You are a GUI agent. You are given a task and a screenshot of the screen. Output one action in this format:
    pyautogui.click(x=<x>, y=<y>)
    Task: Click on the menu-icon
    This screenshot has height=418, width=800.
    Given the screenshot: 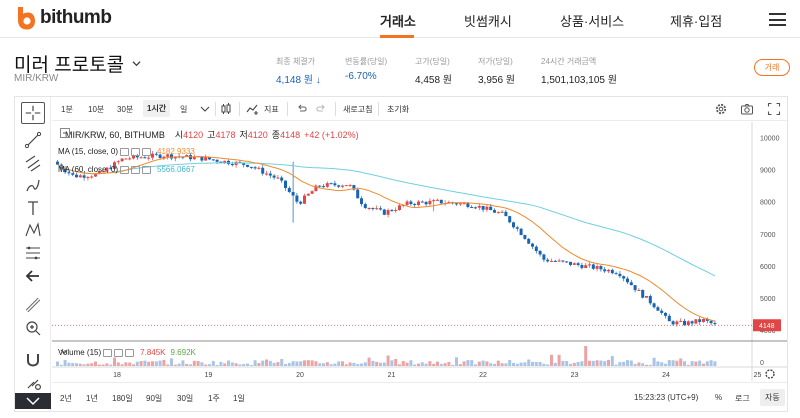 What is the action you would take?
    pyautogui.click(x=777, y=19)
    